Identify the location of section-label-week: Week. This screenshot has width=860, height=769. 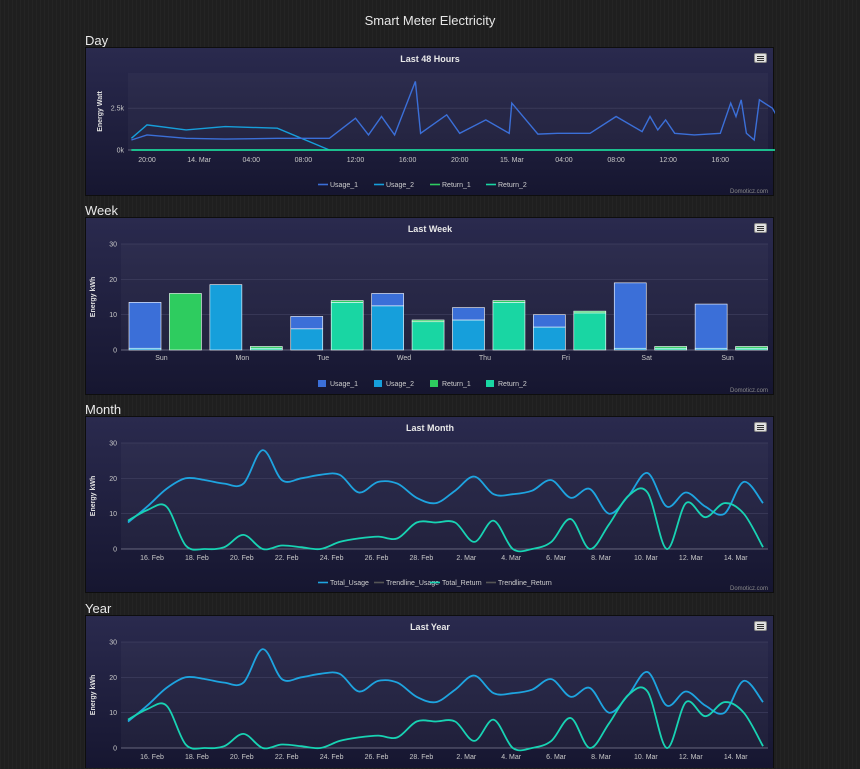
(101, 210).